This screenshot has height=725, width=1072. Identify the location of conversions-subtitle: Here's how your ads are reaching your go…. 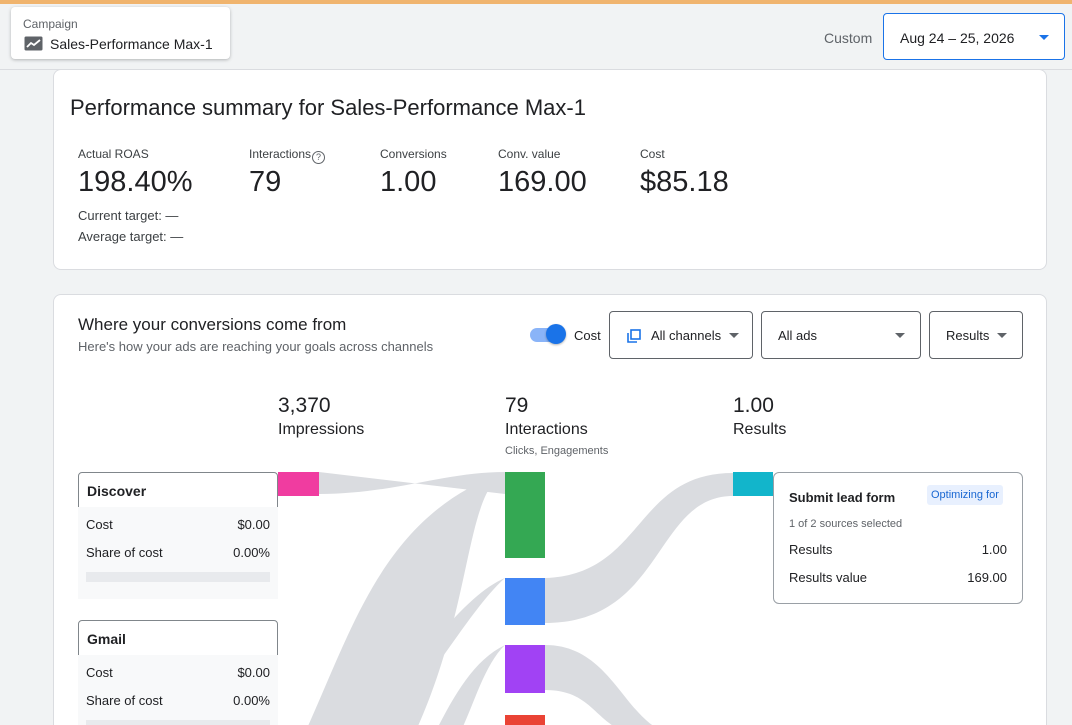
(256, 346).